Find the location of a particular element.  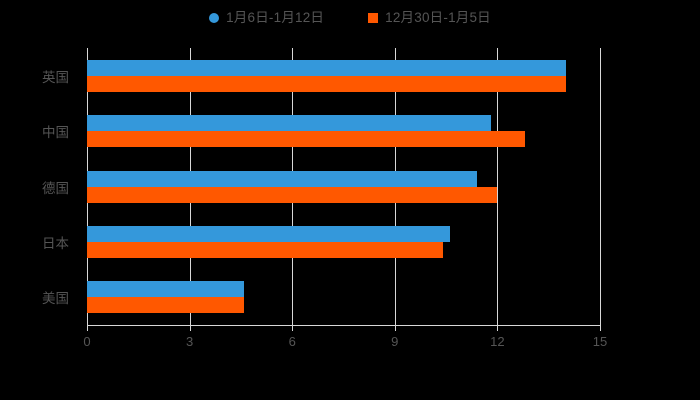

legend-square-marker-icon is located at coordinates (373, 18).